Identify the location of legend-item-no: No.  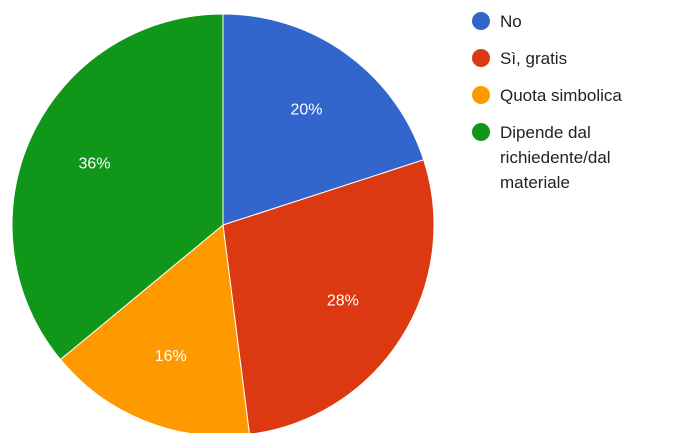
(572, 21).